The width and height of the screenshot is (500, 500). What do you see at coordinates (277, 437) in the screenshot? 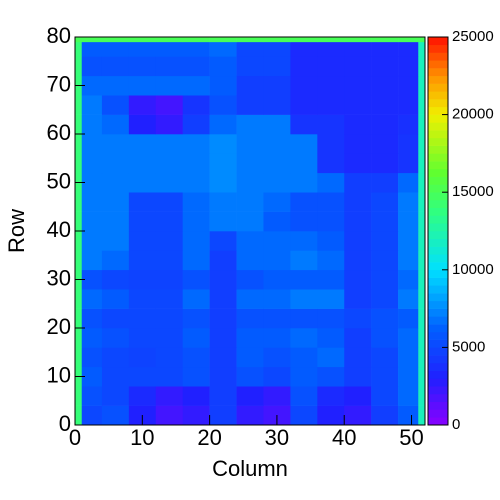
I see `x-tick-label: 30` at bounding box center [277, 437].